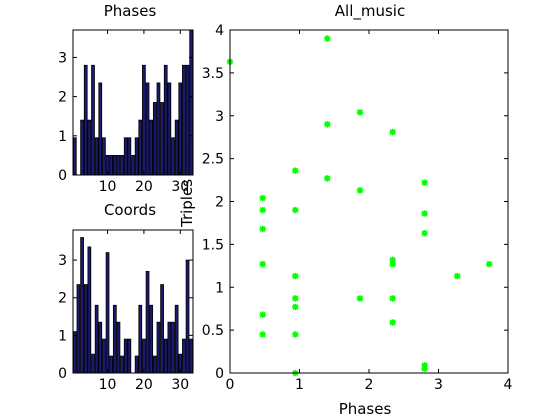 Image resolution: width=560 pixels, height=419 pixels. Describe the element at coordinates (130, 210) in the screenshot. I see `coords-title: Coords` at that location.